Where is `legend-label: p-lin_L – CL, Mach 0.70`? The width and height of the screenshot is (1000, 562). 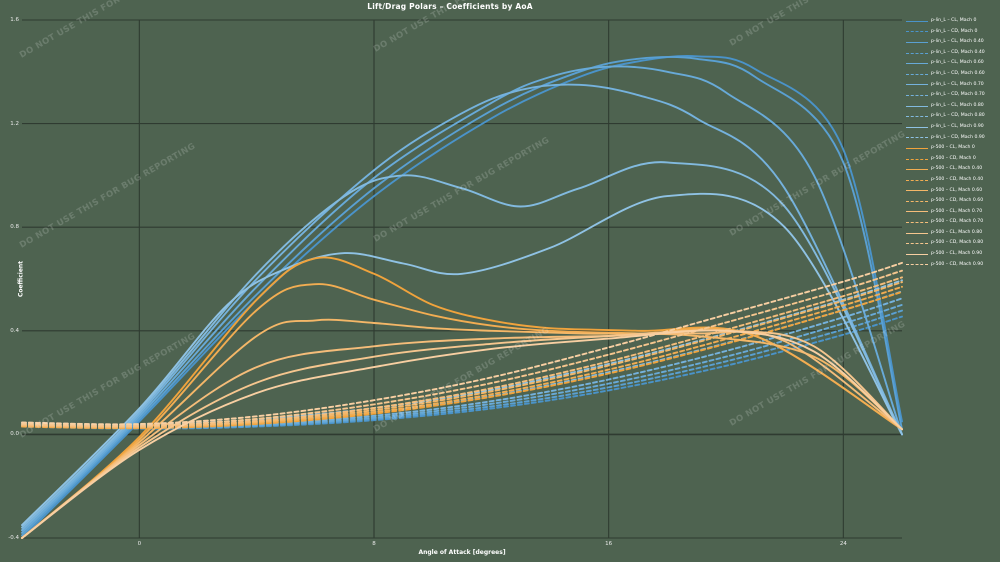 legend-label: p-lin_L – CL, Mach 0.70 is located at coordinates (957, 84).